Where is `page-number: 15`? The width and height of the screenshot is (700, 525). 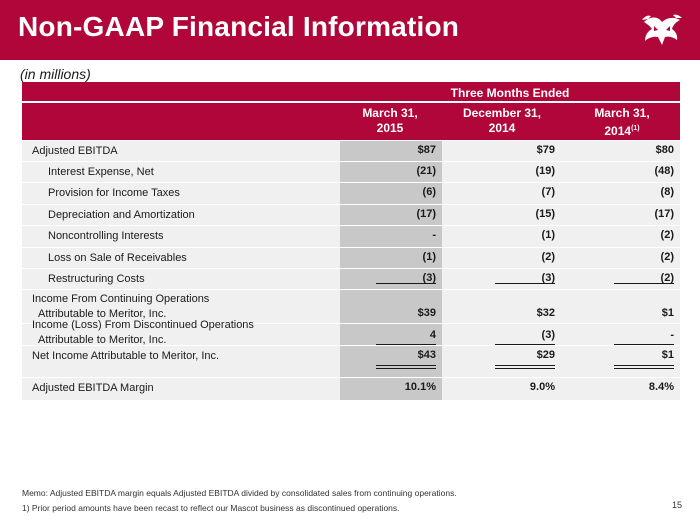
page-number: 15 is located at coordinates (677, 505).